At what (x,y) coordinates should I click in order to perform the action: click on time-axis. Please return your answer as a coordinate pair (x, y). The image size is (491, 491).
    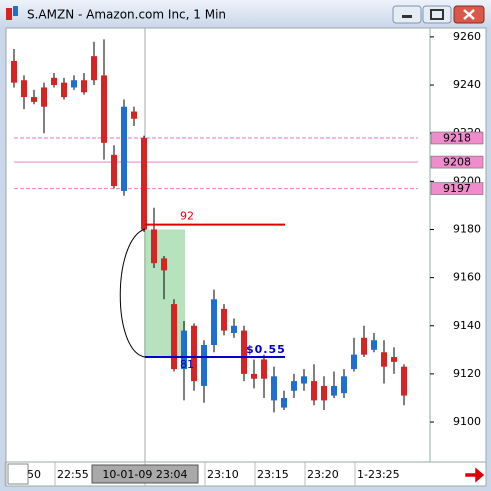
    Looking at the image, I should click on (246, 474).